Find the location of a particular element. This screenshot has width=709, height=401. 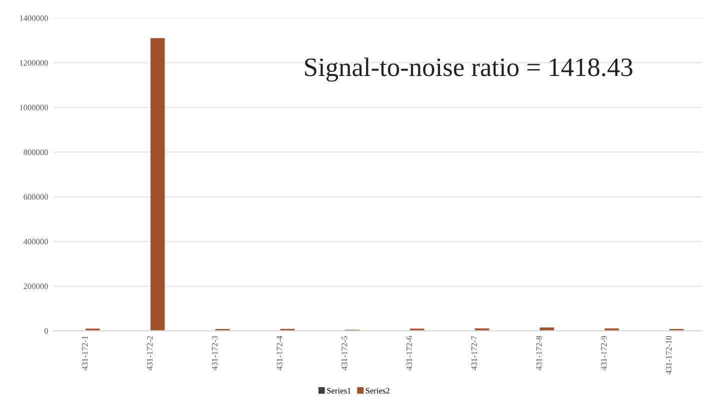

y-tick-label: 400000 is located at coordinates (35, 241).